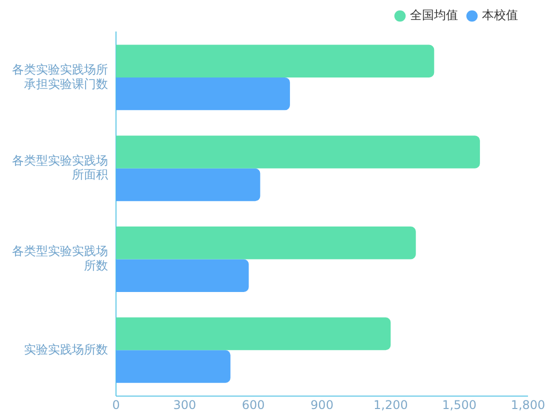  I want to click on x-tick-label: 0, so click(116, 405).